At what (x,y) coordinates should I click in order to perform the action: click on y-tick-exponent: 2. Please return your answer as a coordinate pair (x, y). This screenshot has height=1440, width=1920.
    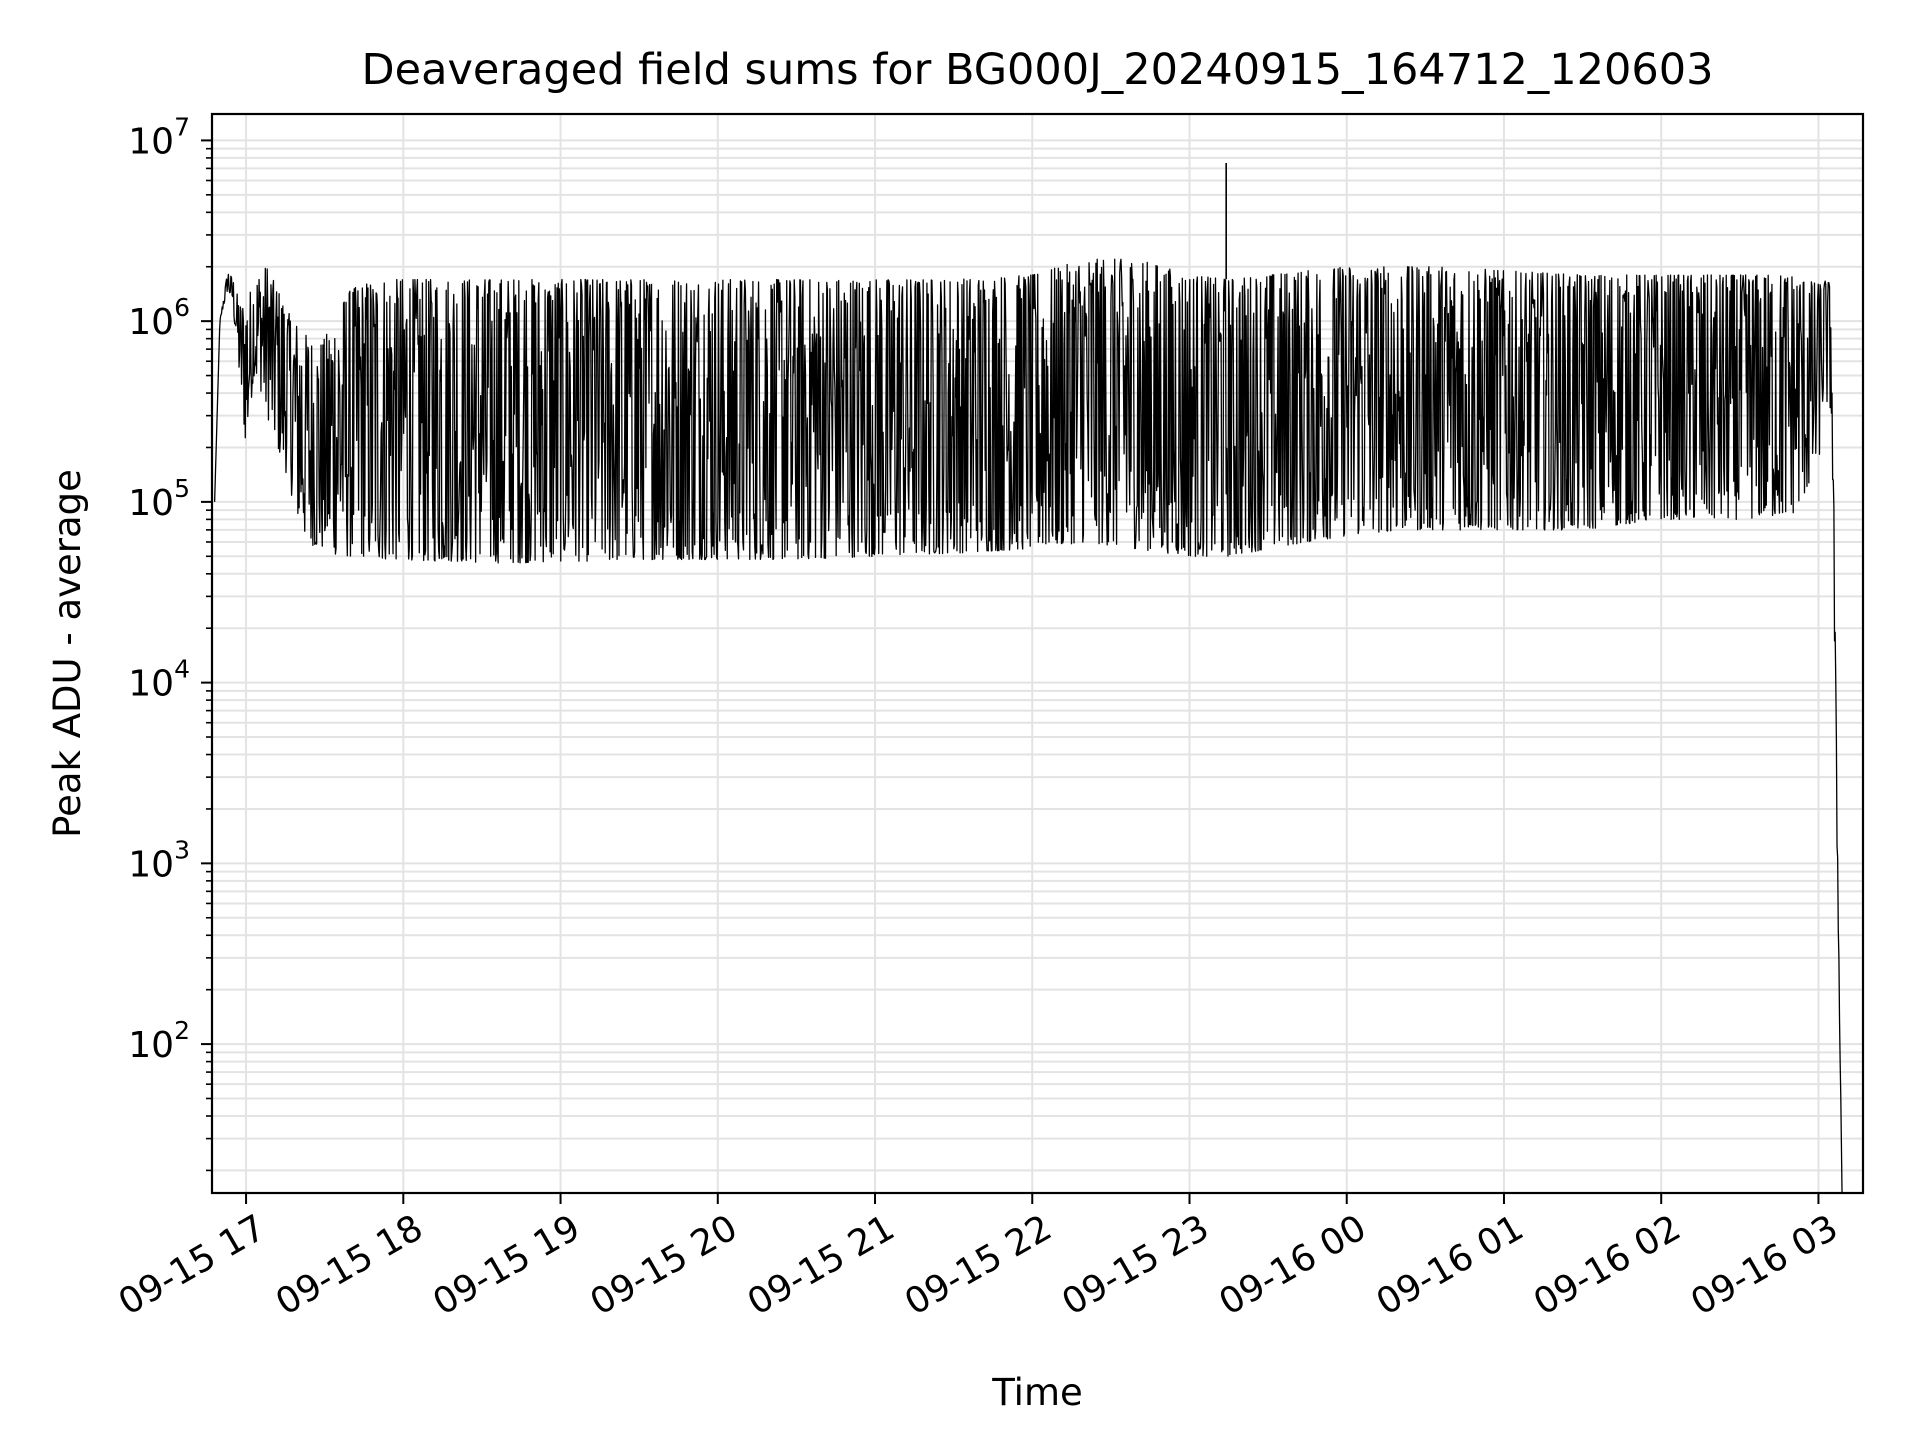
    Looking at the image, I should click on (182, 1030).